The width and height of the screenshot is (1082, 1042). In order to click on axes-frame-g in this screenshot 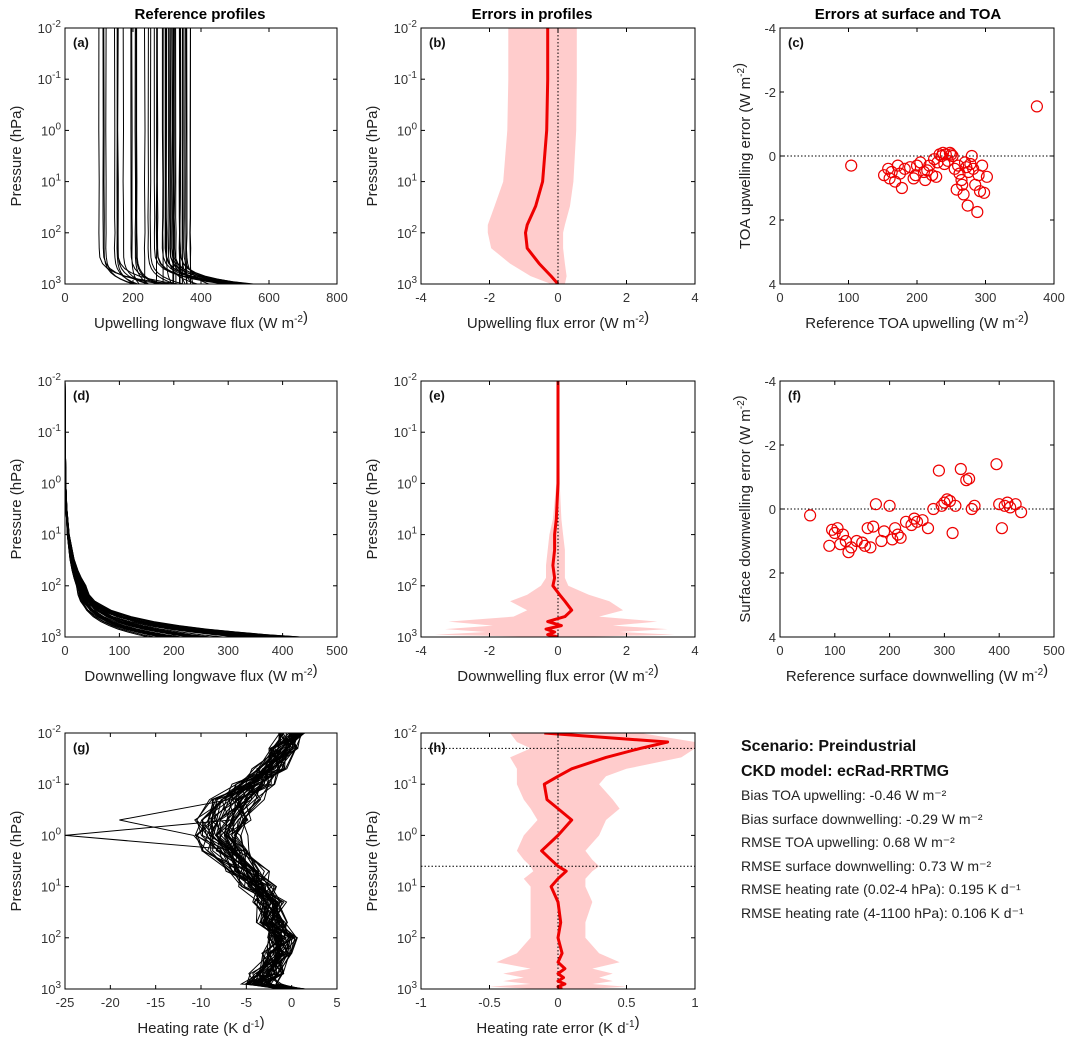, I will do `click(201, 861)`.